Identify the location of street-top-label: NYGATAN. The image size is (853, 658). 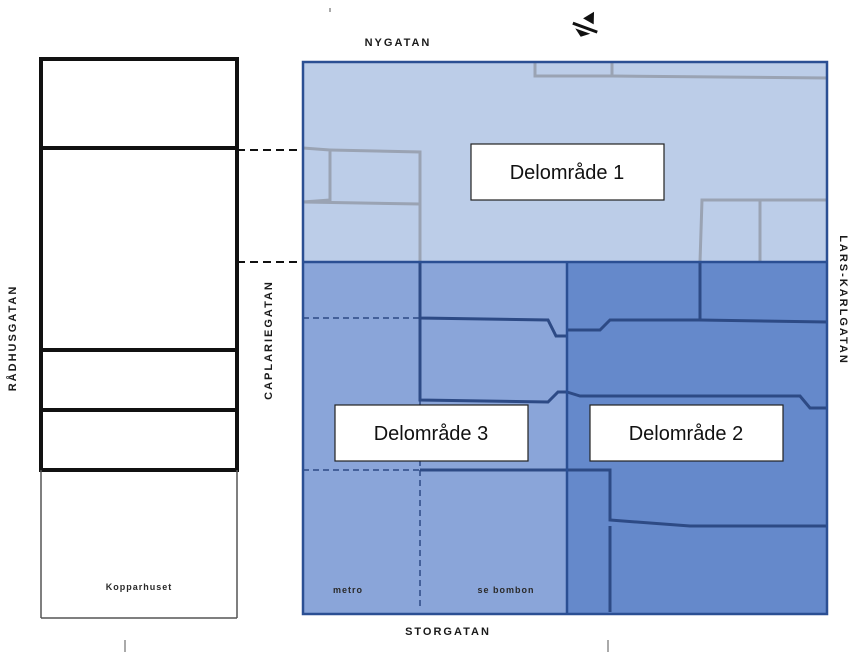
(398, 43).